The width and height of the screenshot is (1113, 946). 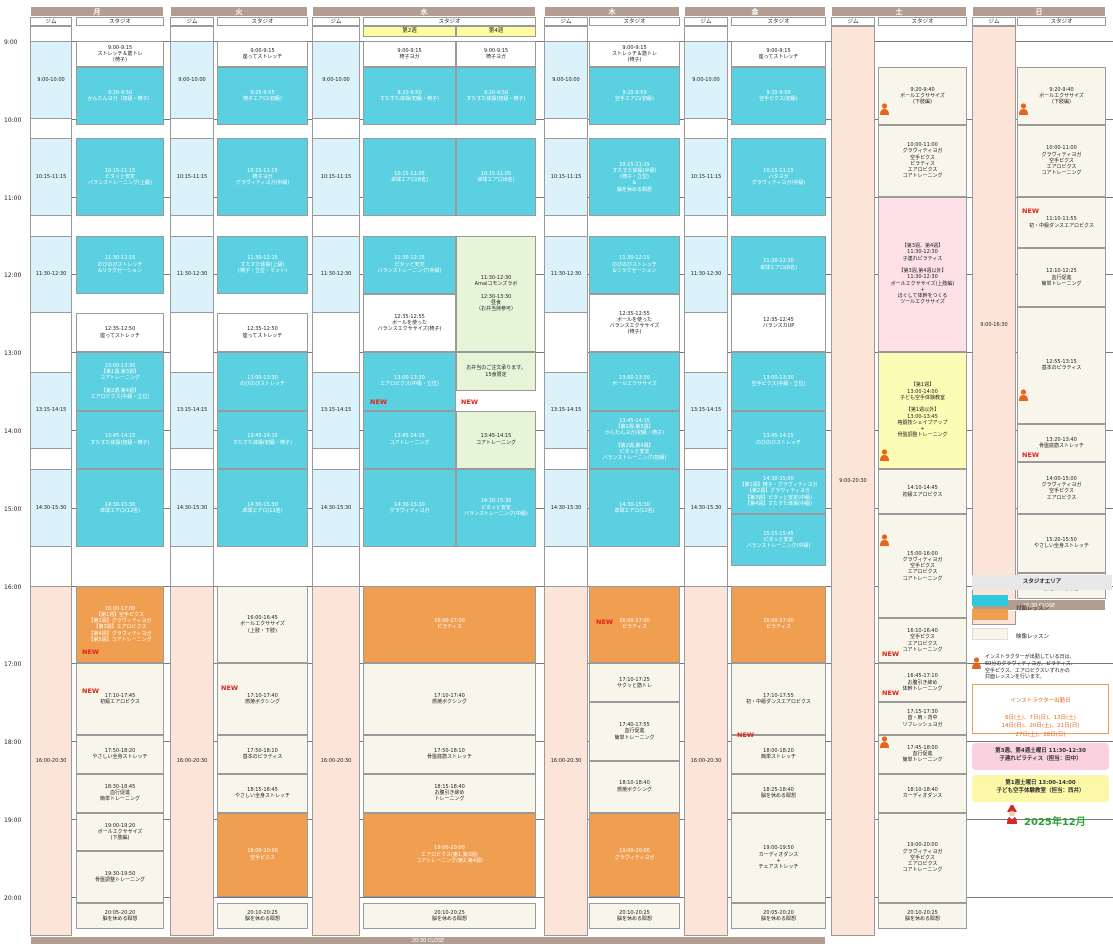 I want to click on studio-lesson: 14:10-14:45 初級エアロビクス, so click(x=922, y=491).